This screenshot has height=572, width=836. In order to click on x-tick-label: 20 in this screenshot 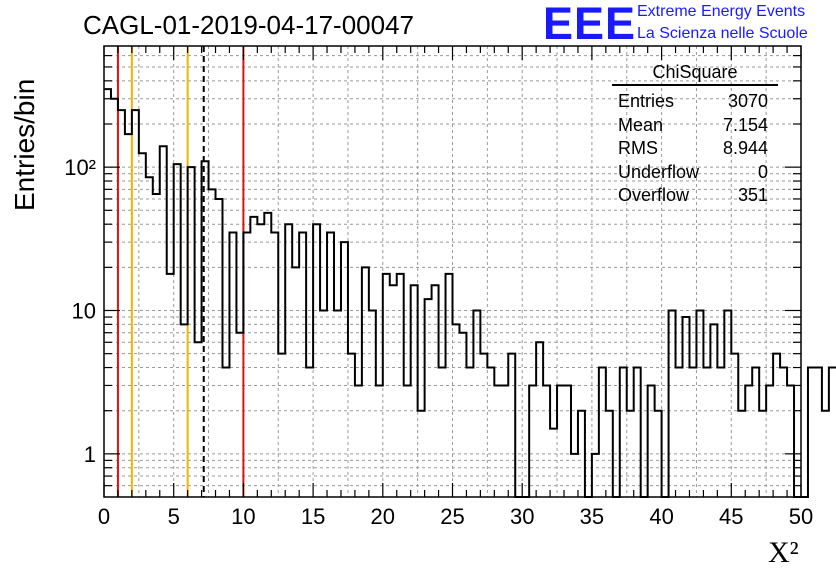, I will do `click(383, 516)`.